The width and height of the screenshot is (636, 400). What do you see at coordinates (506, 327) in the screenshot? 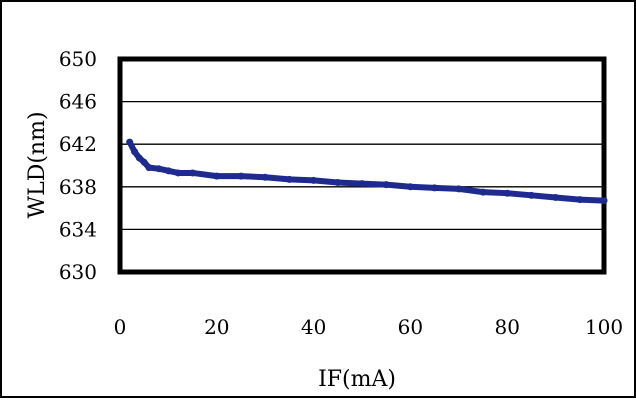
I see `x-tick-label: 80` at bounding box center [506, 327].